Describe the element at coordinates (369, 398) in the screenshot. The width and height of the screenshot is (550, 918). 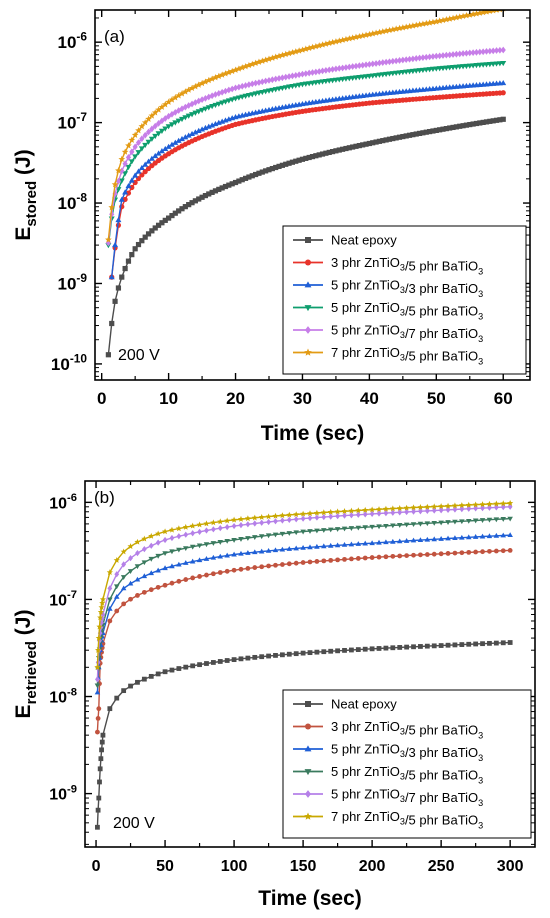
I see `x-tick-label: 40` at that location.